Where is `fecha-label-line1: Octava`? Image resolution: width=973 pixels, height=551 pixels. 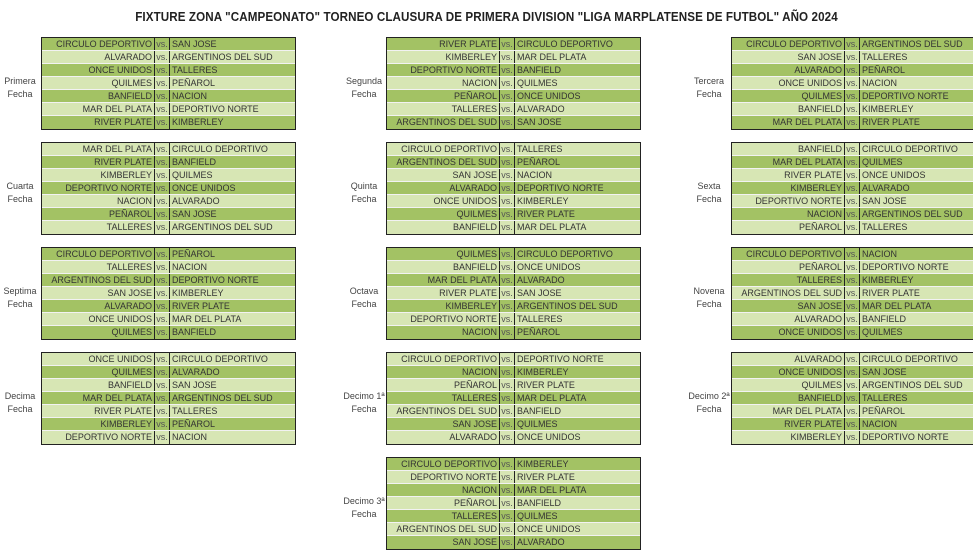 fecha-label-line1: Octava is located at coordinates (364, 291).